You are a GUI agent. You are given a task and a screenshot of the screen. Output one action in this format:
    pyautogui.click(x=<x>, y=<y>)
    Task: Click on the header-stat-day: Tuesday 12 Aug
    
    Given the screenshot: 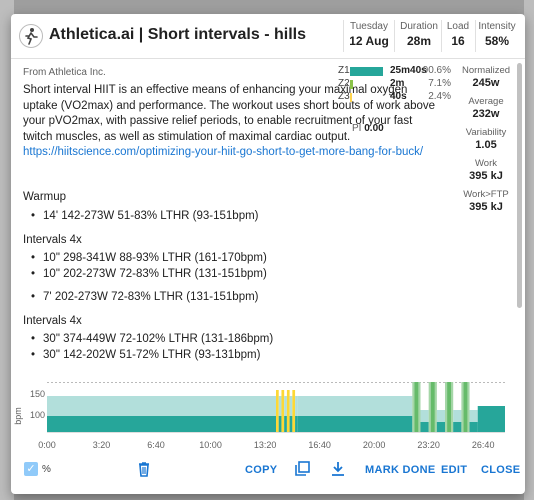 What is the action you would take?
    pyautogui.click(x=369, y=34)
    